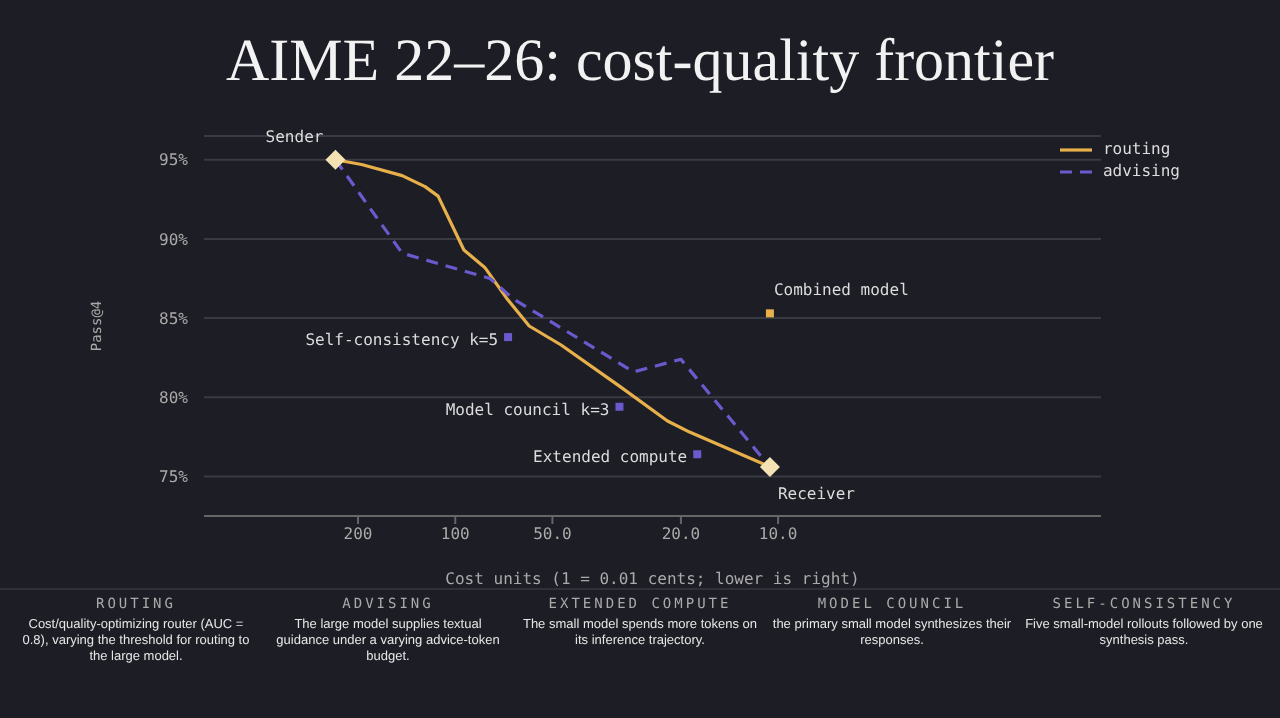 The image size is (1280, 718). I want to click on annotation: Sender, so click(294, 136).